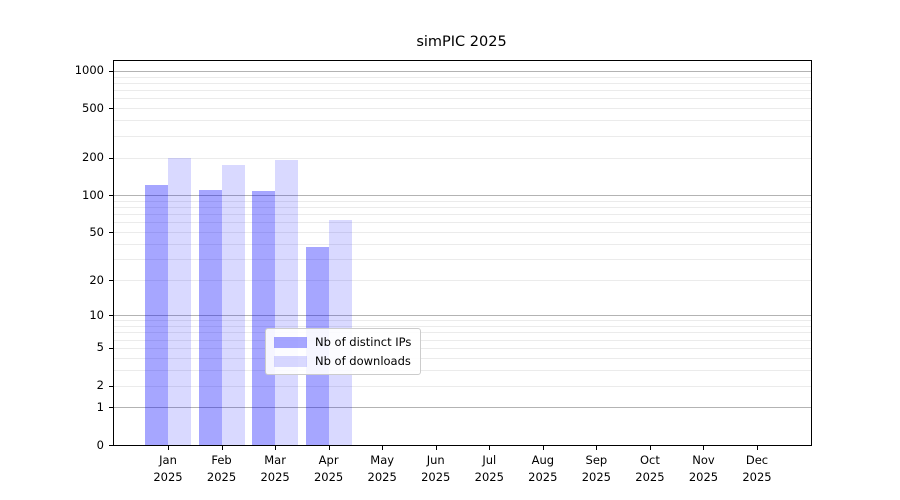  Describe the element at coordinates (596, 468) in the screenshot. I see `x-tick-label: Sep 2025` at that location.